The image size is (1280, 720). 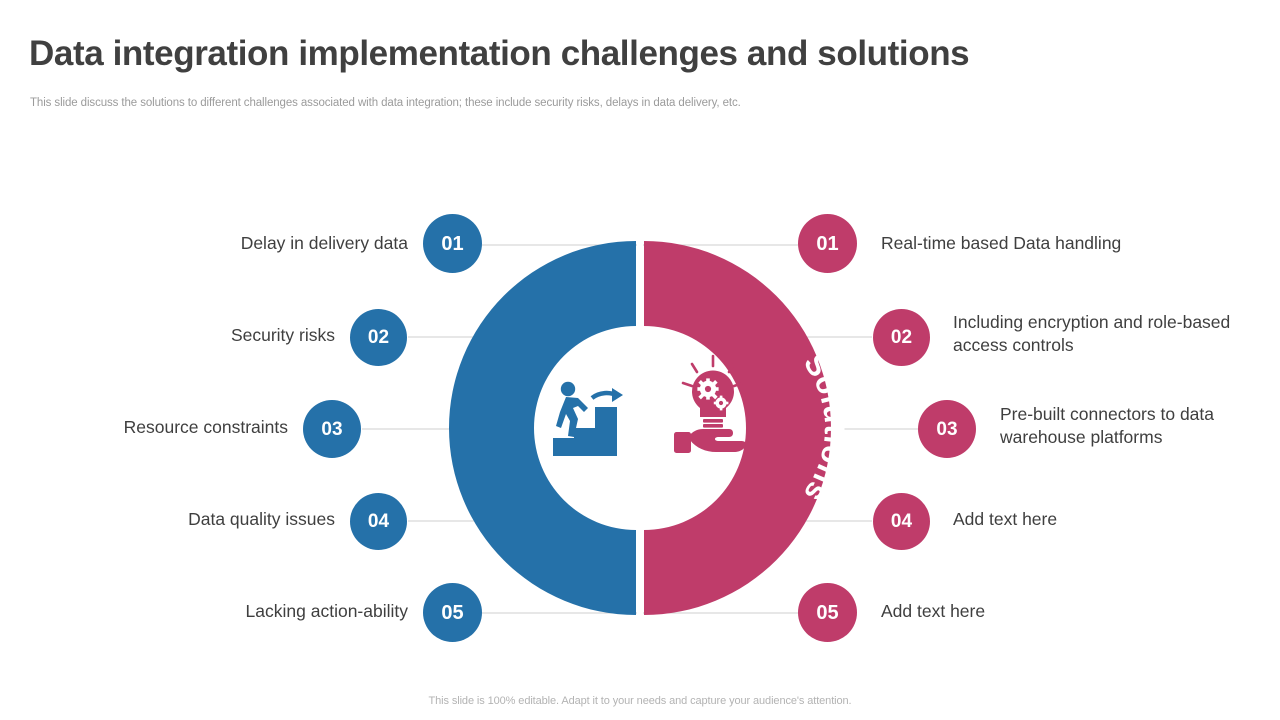 I want to click on left-badge-04-number: 04, so click(x=378, y=521).